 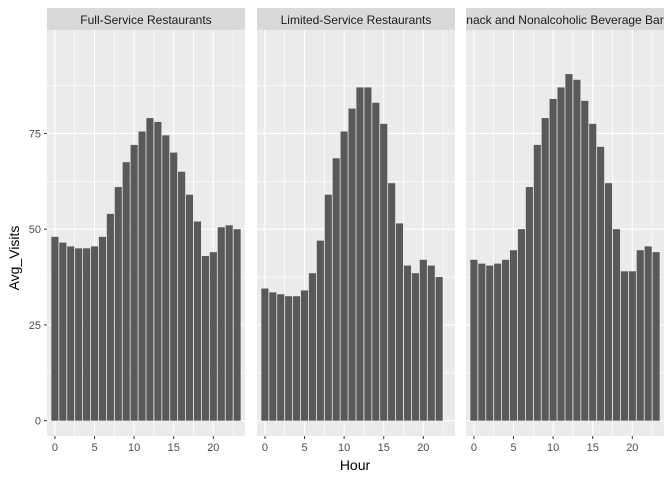 What do you see at coordinates (35, 134) in the screenshot?
I see `y-tick-label: 75` at bounding box center [35, 134].